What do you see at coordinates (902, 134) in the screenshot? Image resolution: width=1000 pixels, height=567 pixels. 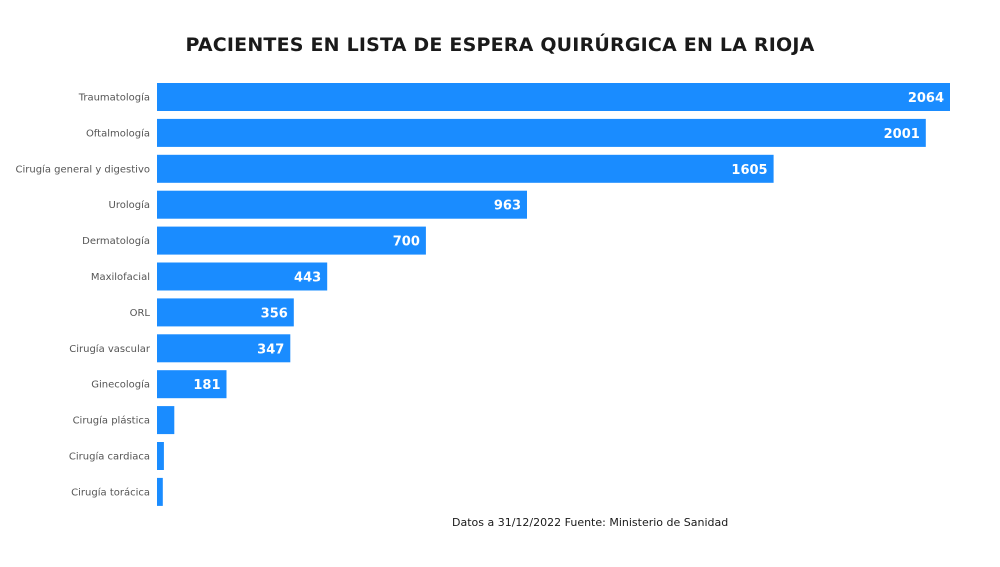 I see `value-label-1: 2001` at bounding box center [902, 134].